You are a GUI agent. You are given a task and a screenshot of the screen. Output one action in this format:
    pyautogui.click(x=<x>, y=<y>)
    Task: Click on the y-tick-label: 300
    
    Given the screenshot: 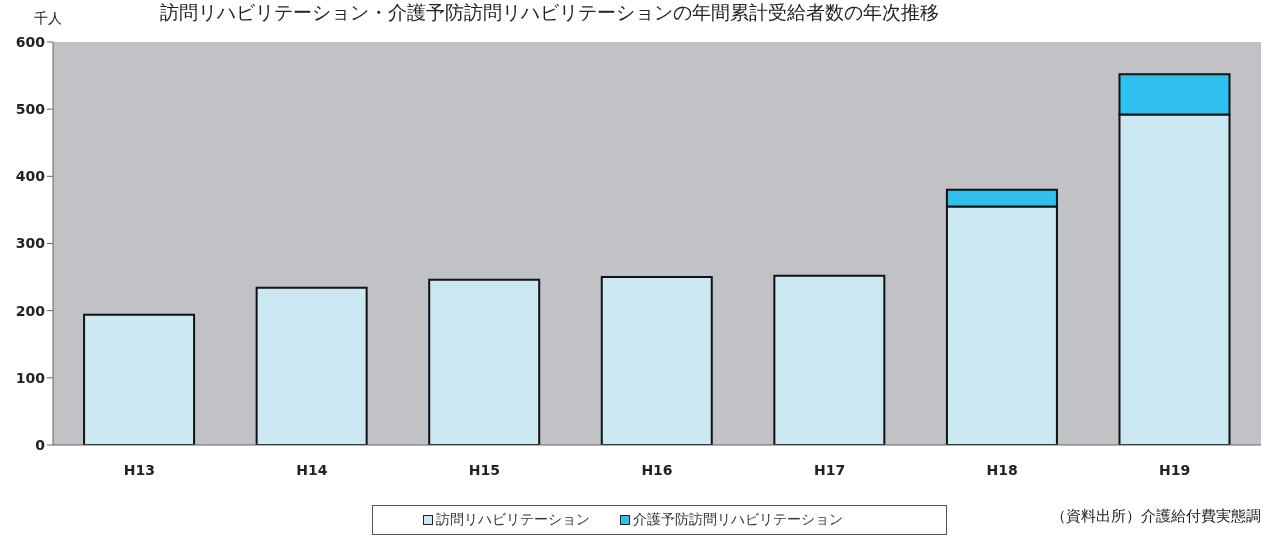 What is the action you would take?
    pyautogui.click(x=30, y=243)
    